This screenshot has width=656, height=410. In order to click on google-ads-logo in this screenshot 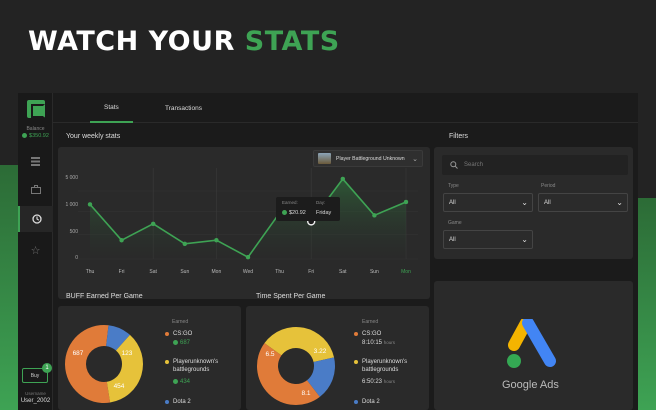, I will do `click(531, 343)`.